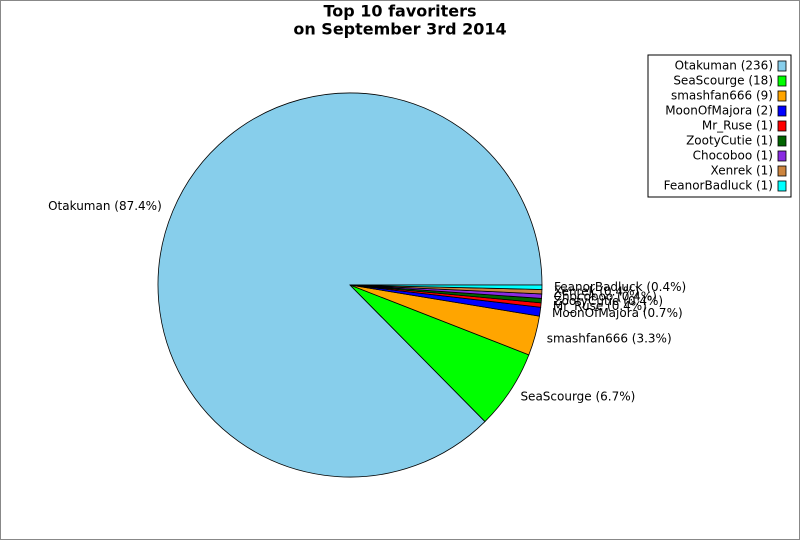 Image resolution: width=800 pixels, height=540 pixels. Describe the element at coordinates (723, 81) in the screenshot. I see `legend-label: SeaScourge (18)` at that location.